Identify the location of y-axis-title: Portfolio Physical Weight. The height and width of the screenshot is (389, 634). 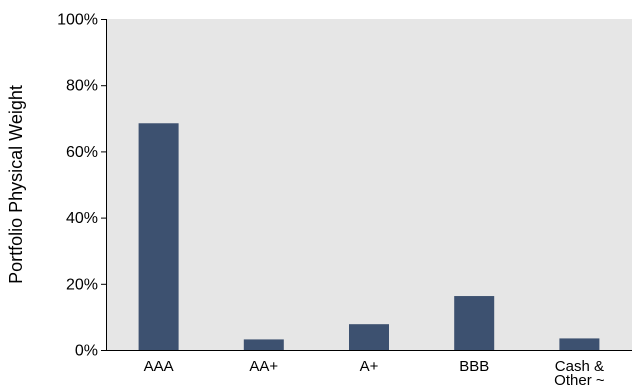
(16, 184).